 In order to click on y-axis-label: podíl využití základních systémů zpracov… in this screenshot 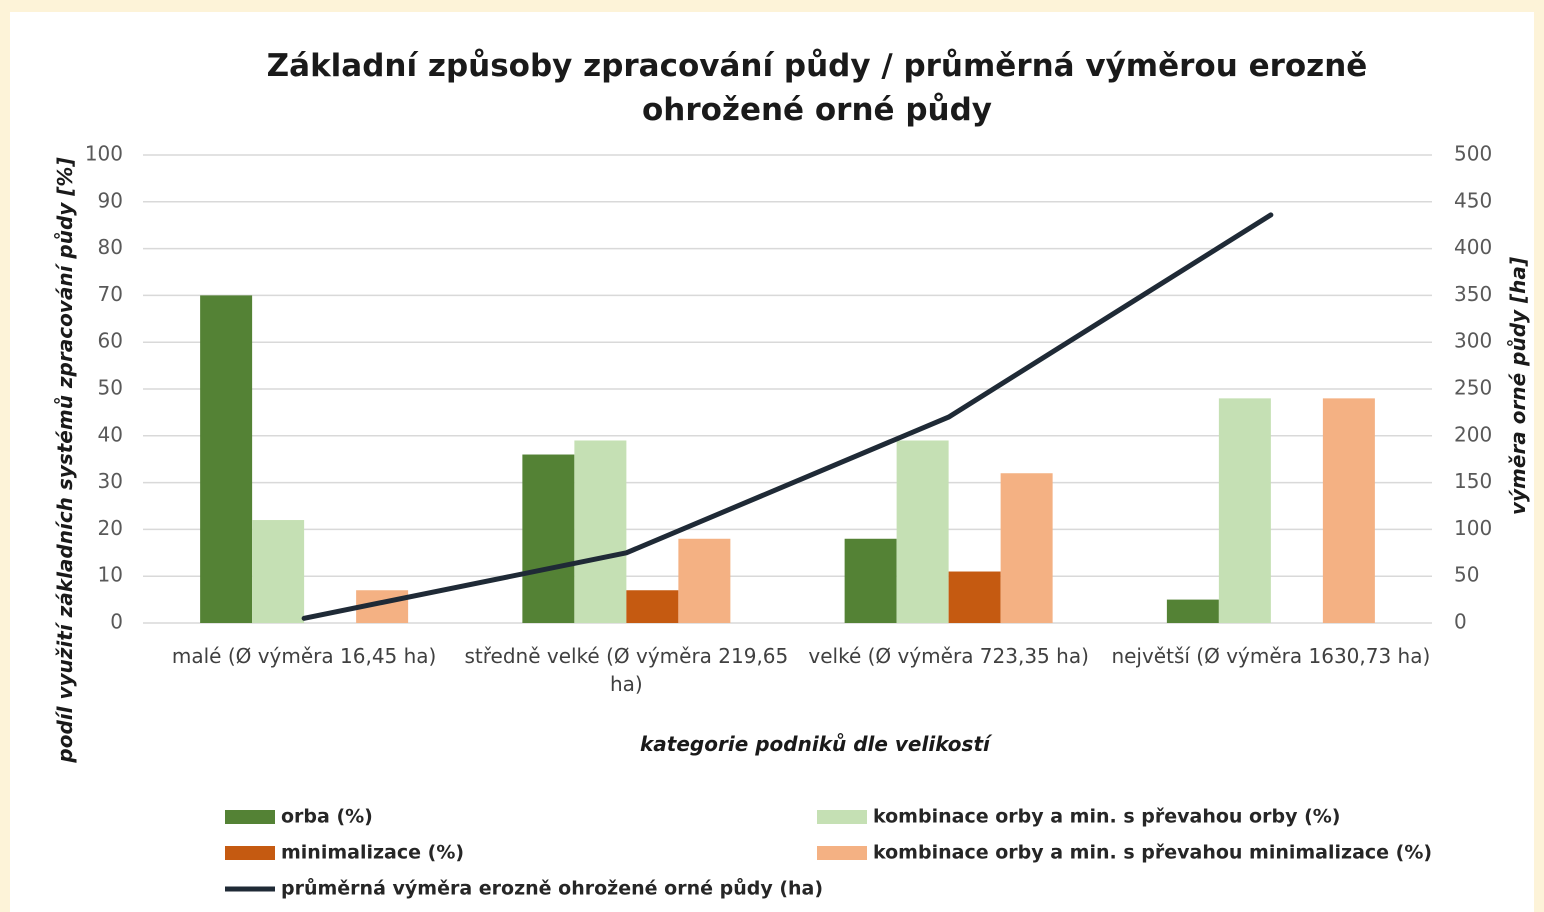, I will do `click(65, 460)`.